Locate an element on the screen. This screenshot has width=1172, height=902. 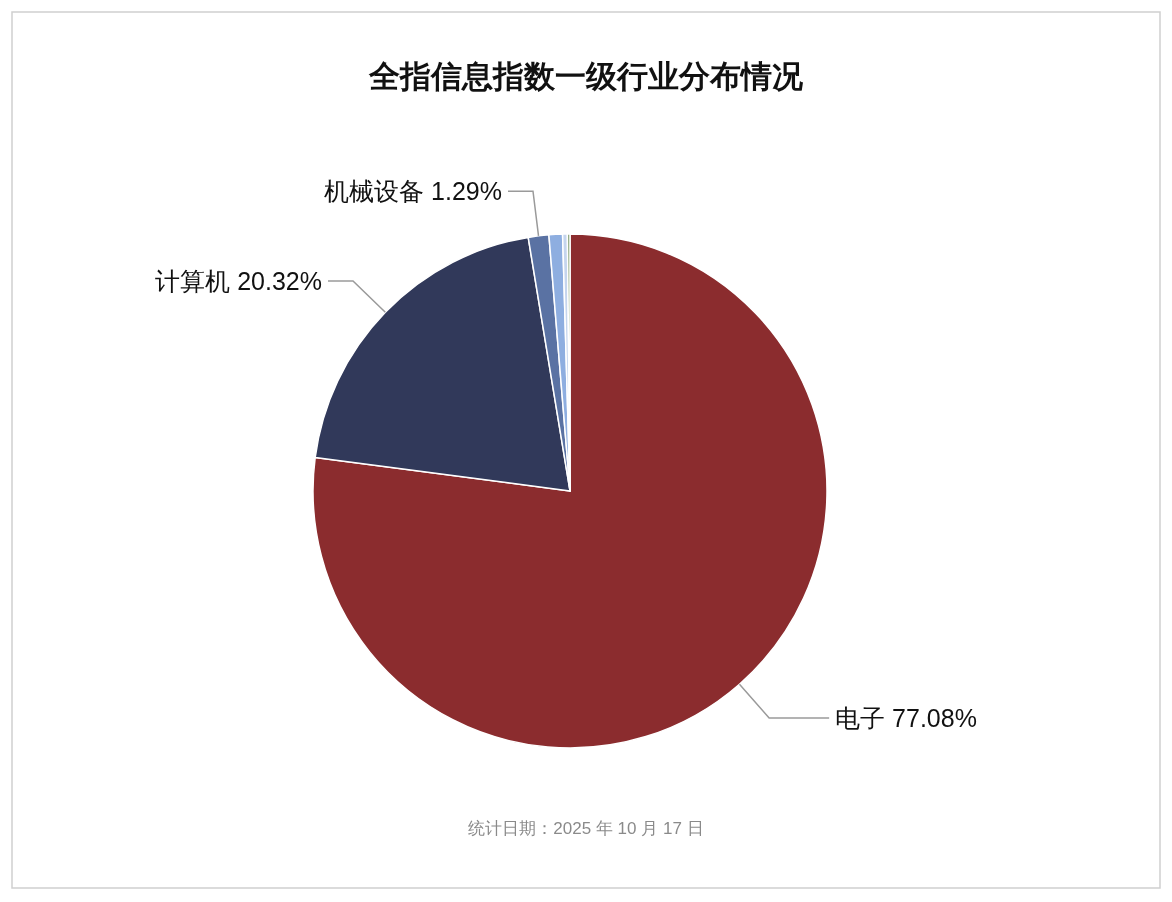
text: 统计日期：2025 年 10 月 17 日 is located at coordinates (586, 828).